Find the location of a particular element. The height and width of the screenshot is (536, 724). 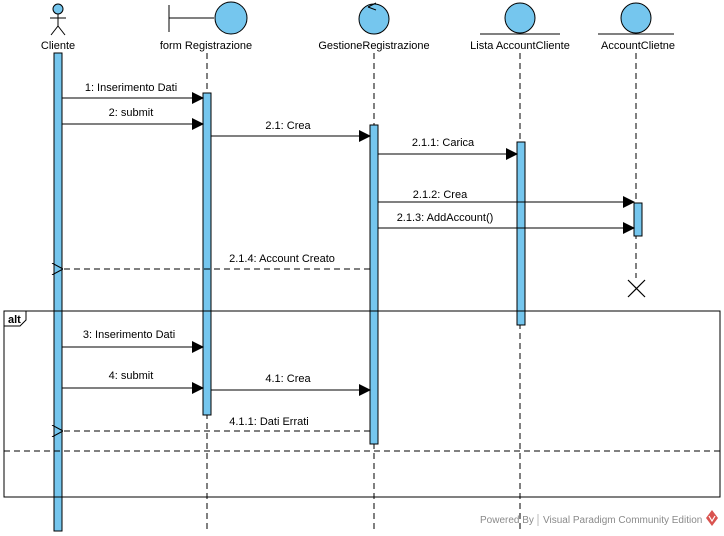

message-label: 4.1: Crea is located at coordinates (288, 379).